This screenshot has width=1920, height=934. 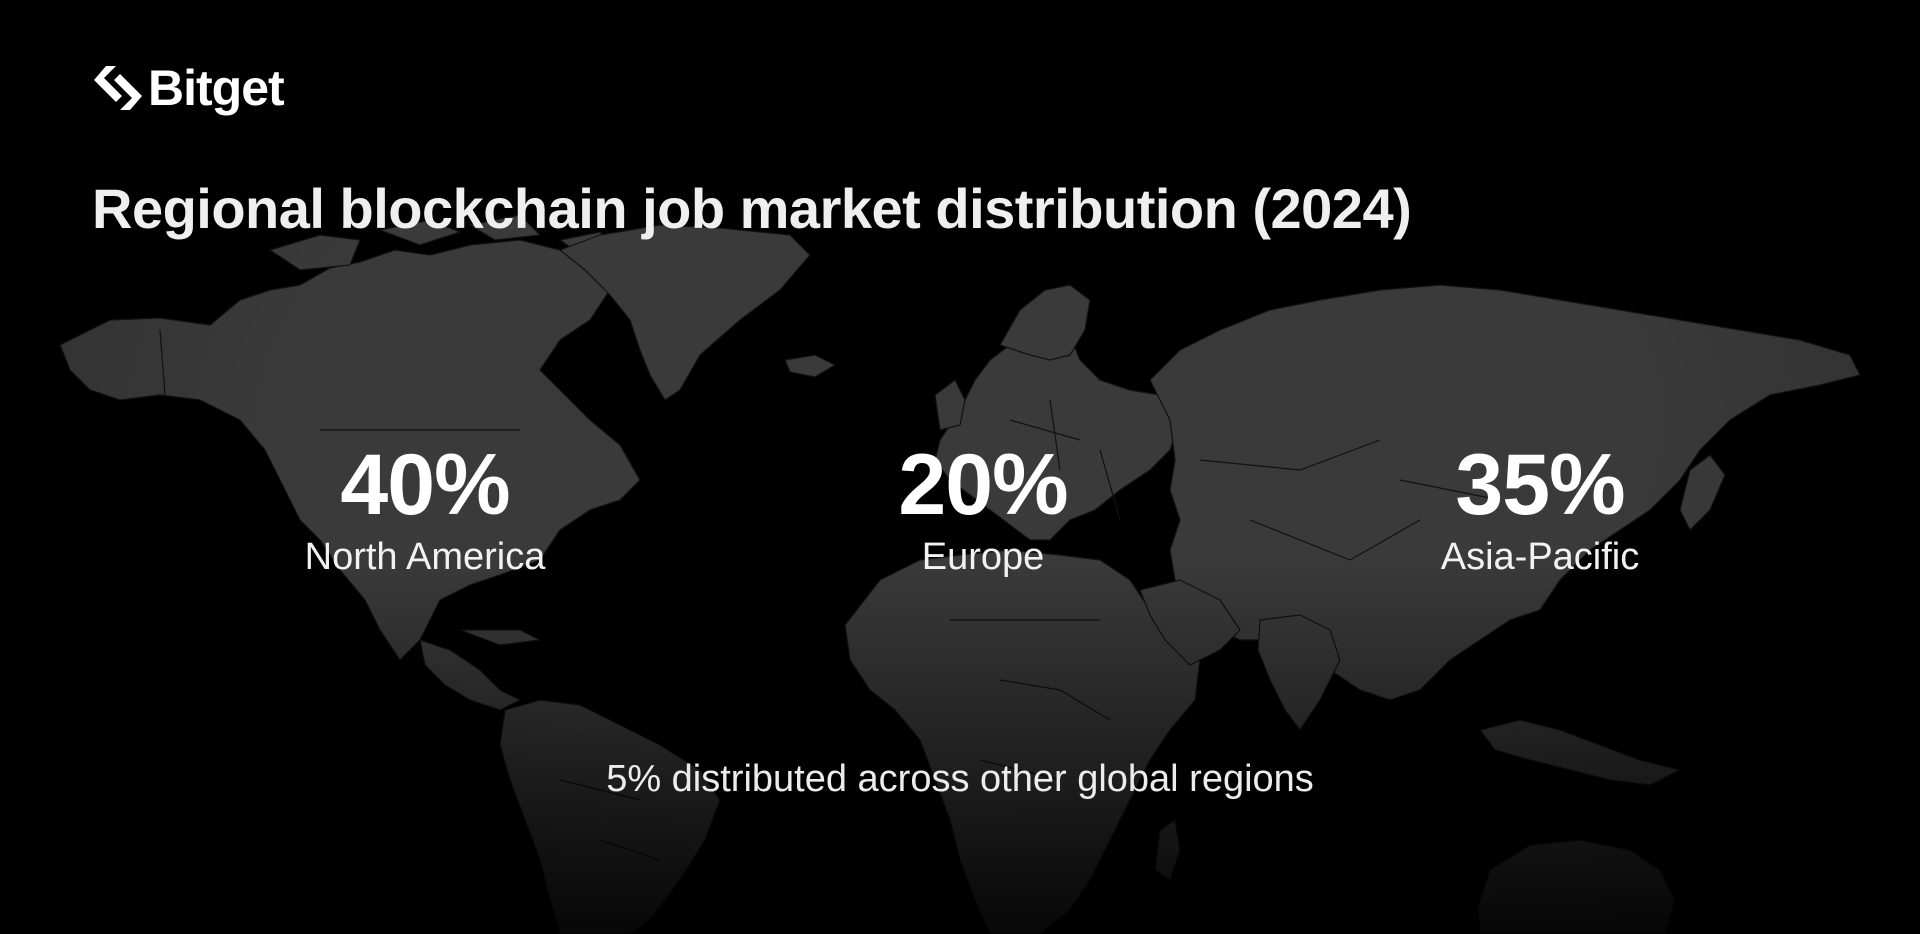 What do you see at coordinates (1540, 557) in the screenshot?
I see `region-label: Asia-Pacific` at bounding box center [1540, 557].